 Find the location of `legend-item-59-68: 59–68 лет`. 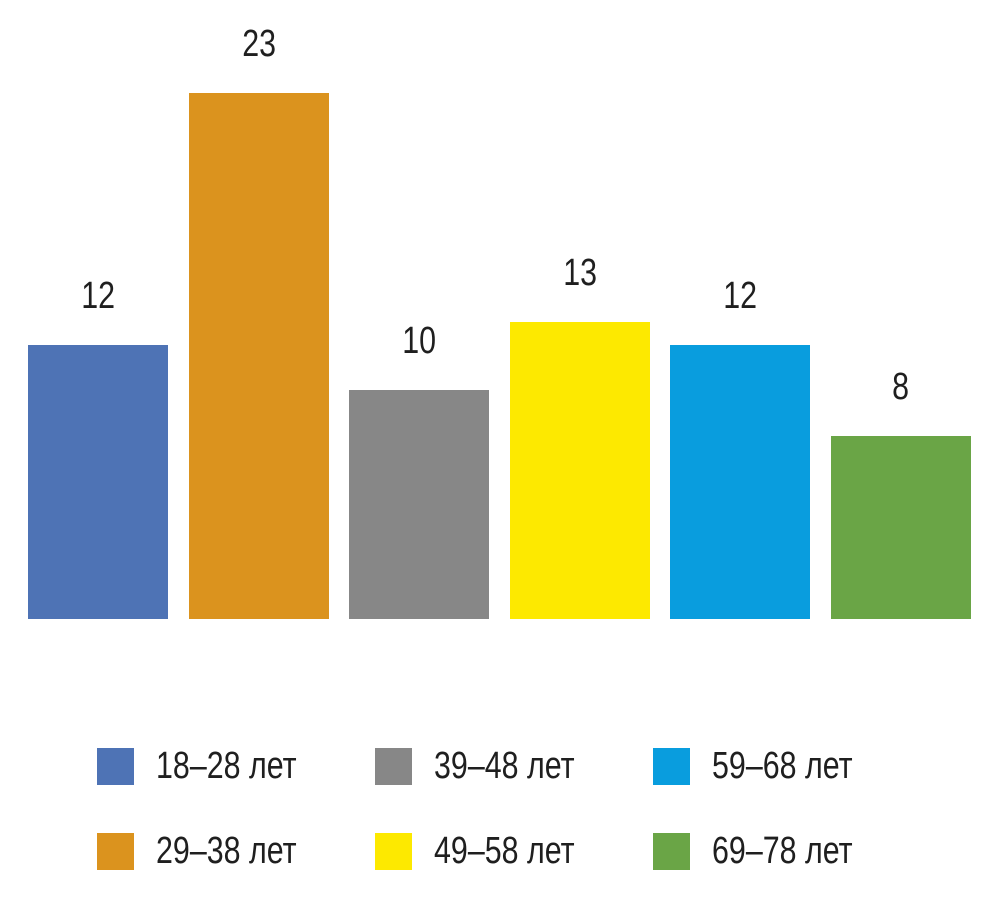

legend-item-59-68: 59–68 лет is located at coordinates (792, 766).